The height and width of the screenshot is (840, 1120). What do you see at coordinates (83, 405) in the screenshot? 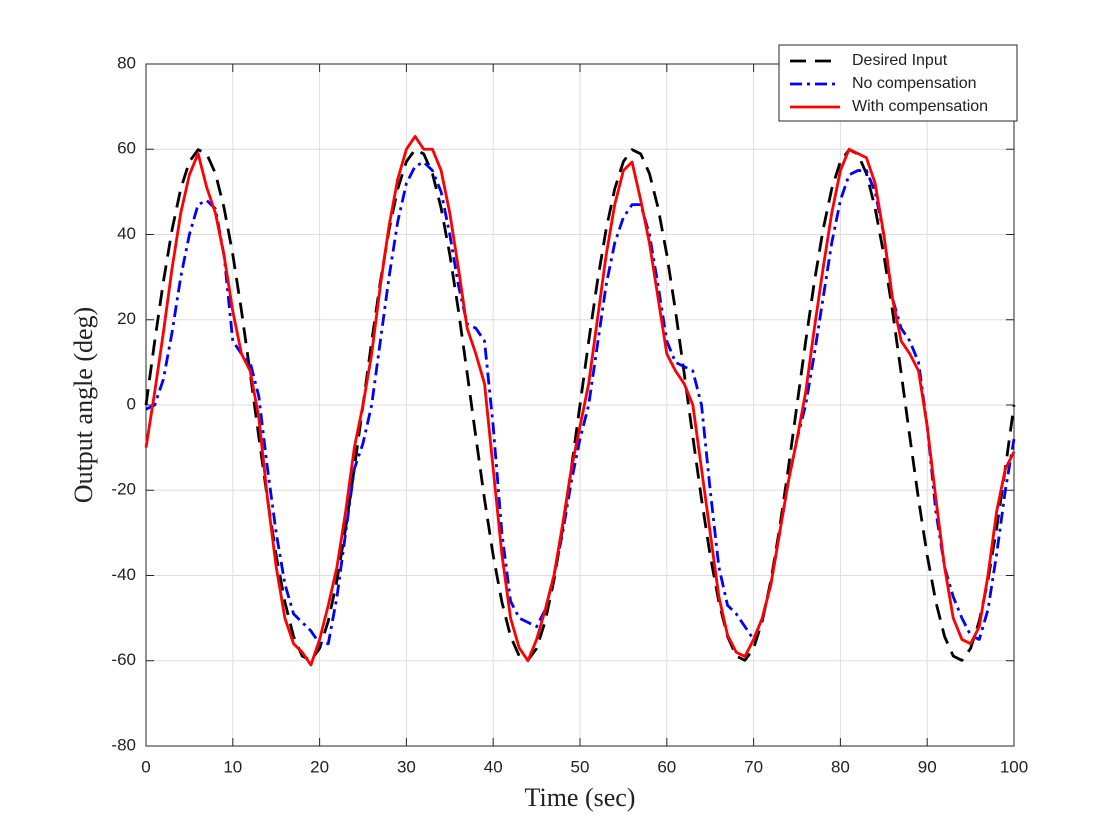
I see `y-axis-label: Output angle (deg)` at bounding box center [83, 405].